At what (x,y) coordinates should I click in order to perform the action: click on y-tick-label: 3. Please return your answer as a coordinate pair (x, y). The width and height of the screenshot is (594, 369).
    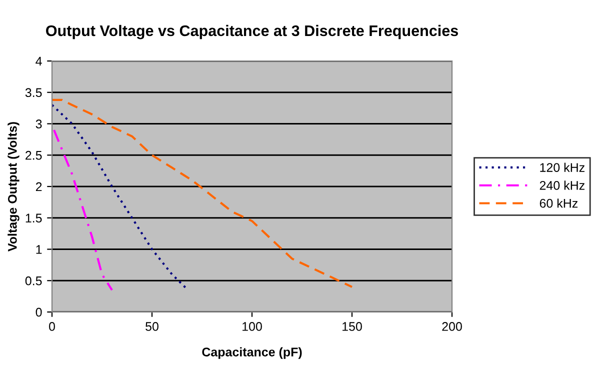
    Looking at the image, I should click on (39, 124).